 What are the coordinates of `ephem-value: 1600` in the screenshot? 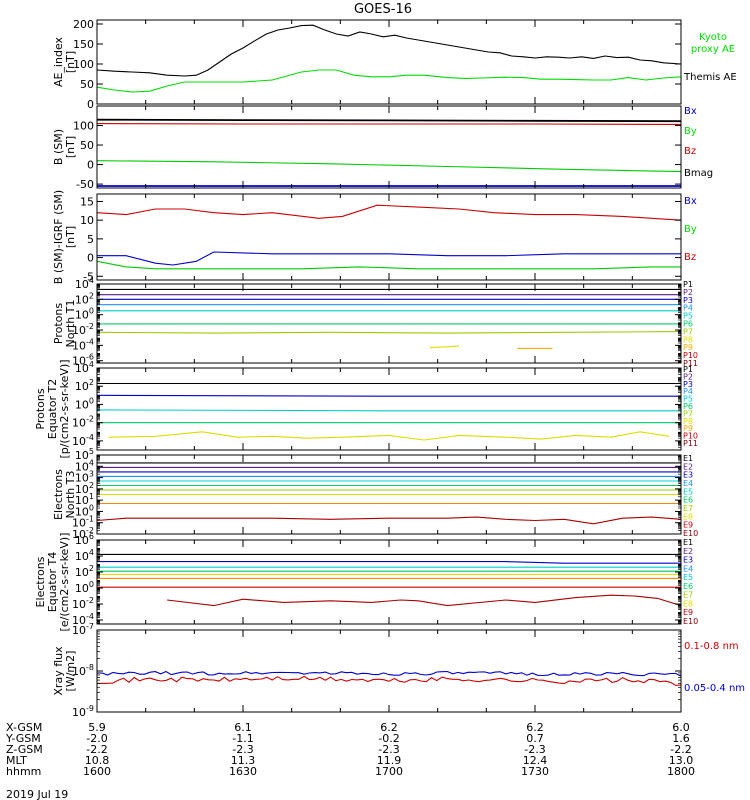 It's located at (97, 771).